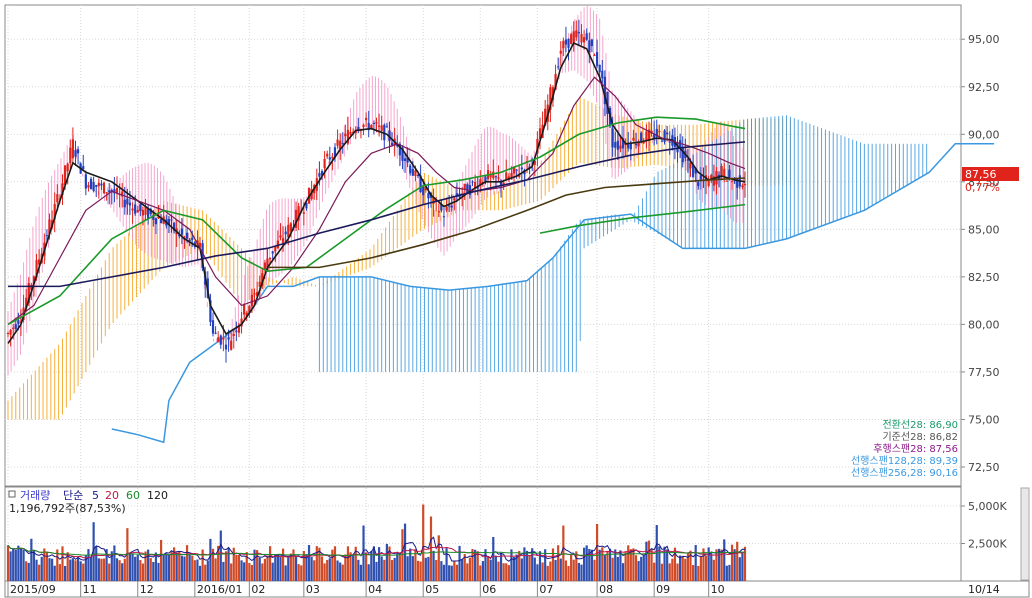 The width and height of the screenshot is (1032, 598). Describe the element at coordinates (1025, 534) in the screenshot. I see `scrollbar-thumb` at that location.